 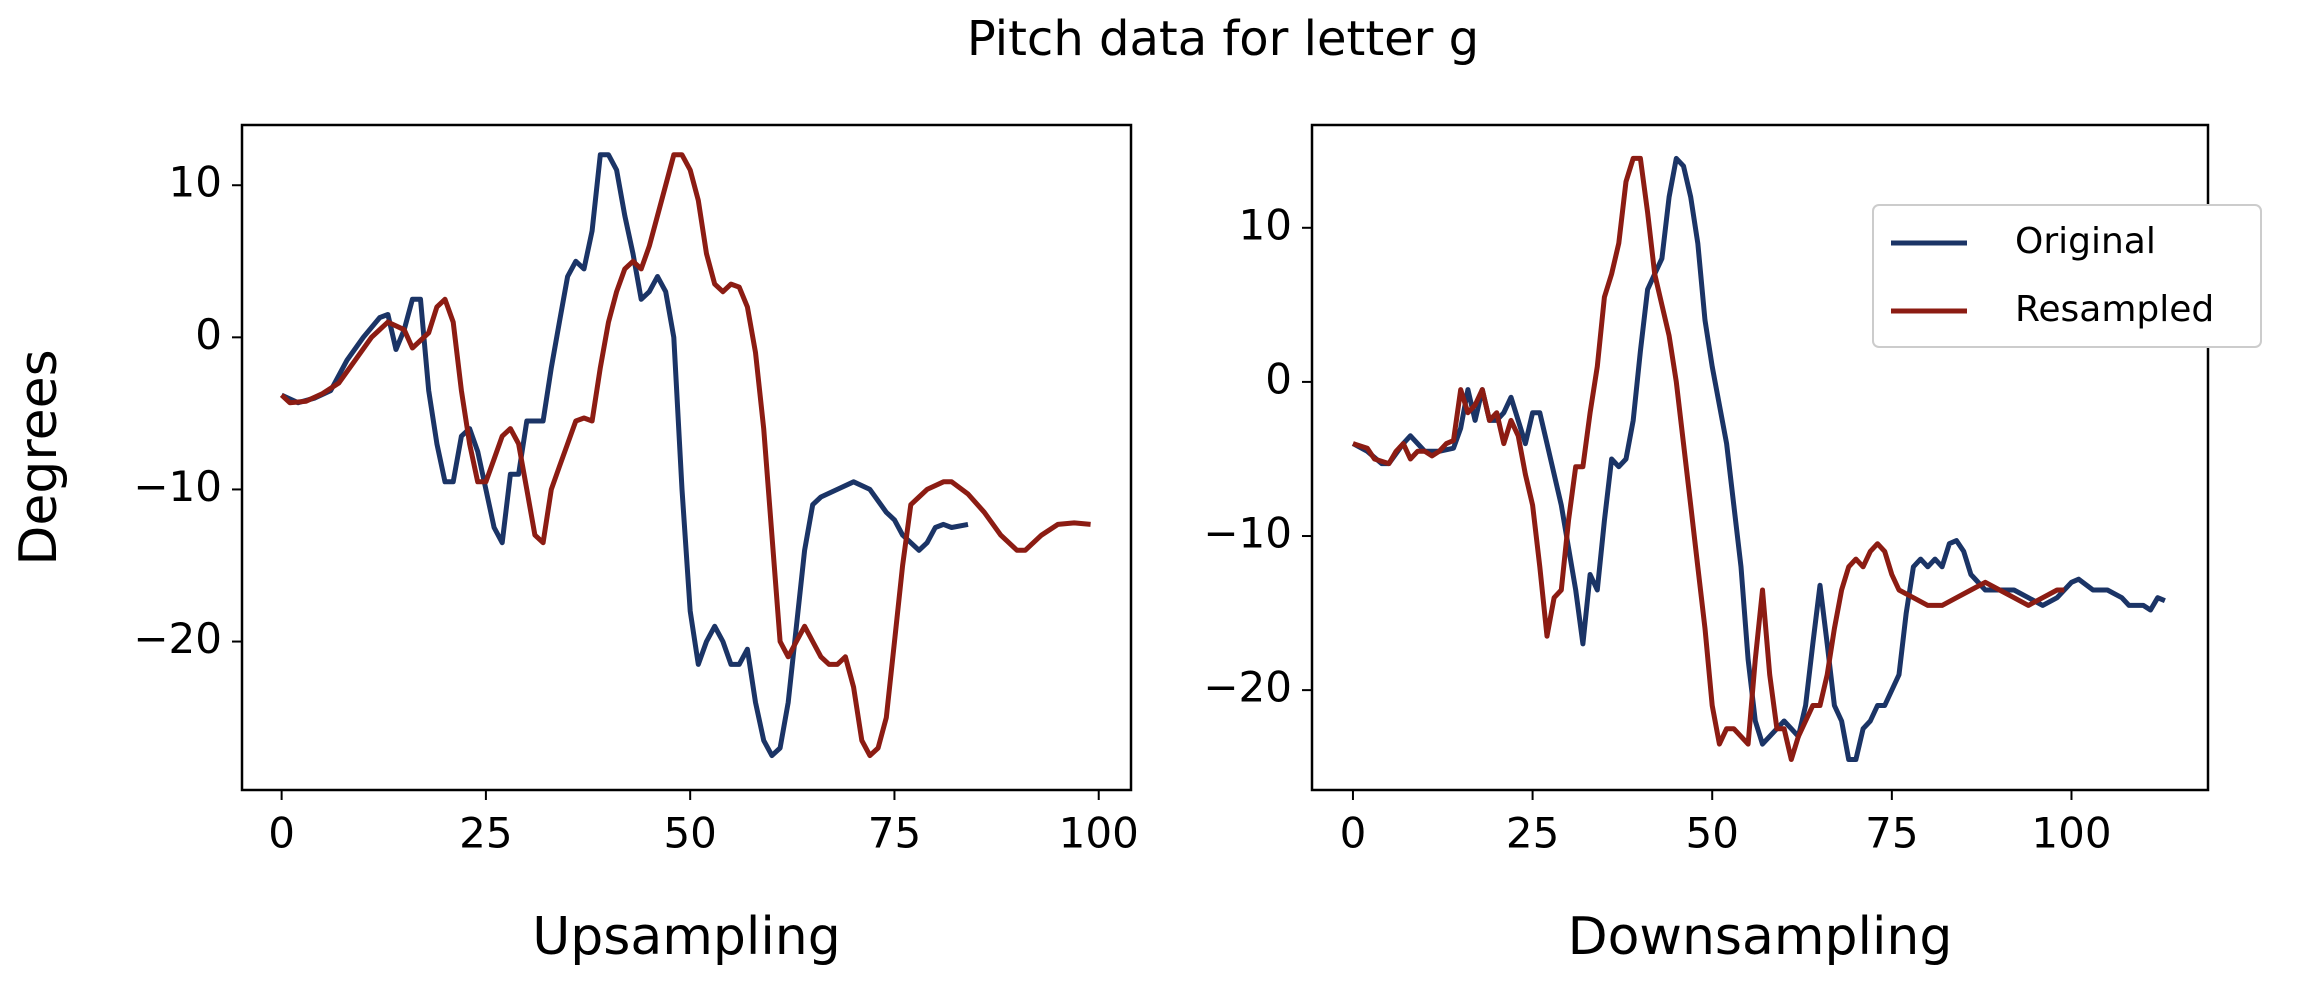 I want to click on x-axis-label: Downsampling, so click(x=1760, y=937).